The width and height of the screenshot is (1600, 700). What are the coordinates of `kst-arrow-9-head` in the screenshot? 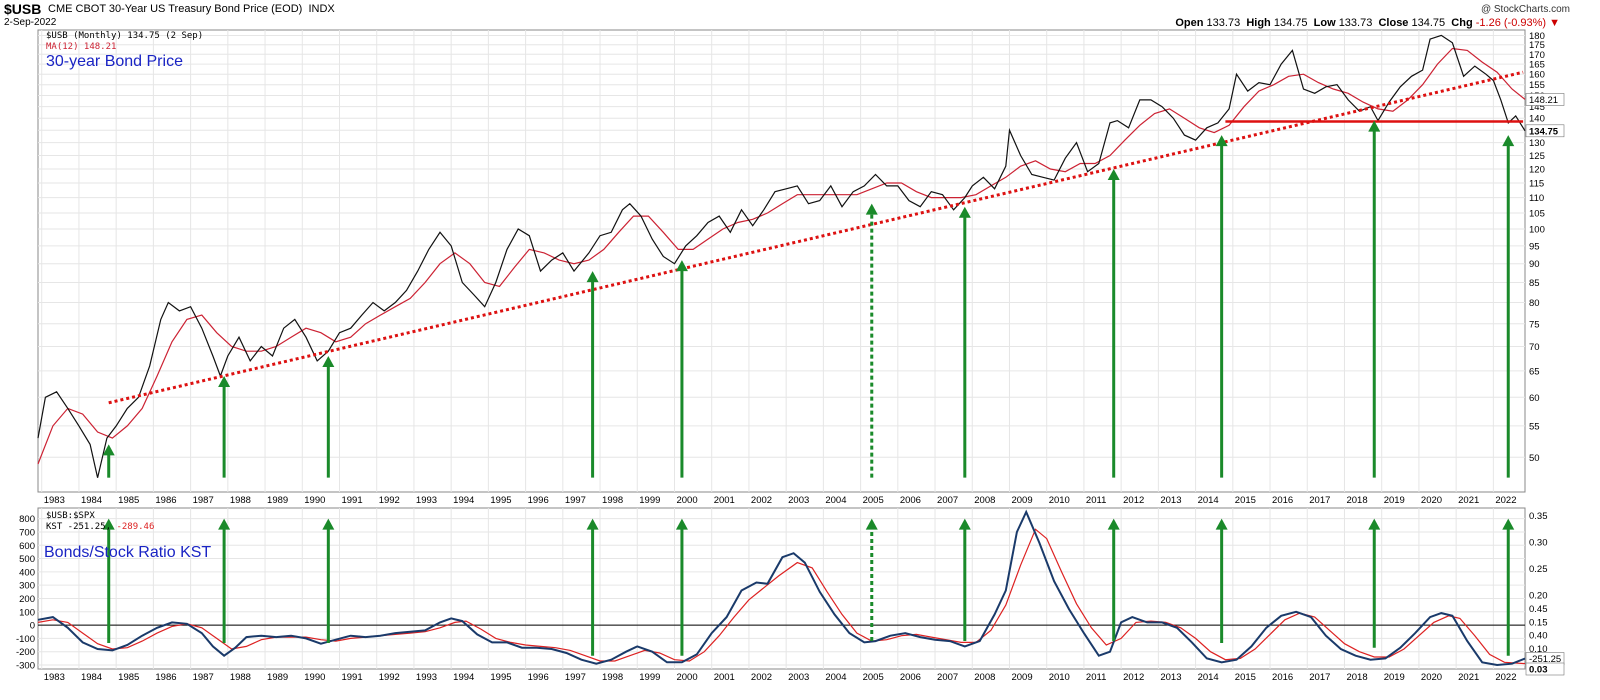 It's located at (1374, 524).